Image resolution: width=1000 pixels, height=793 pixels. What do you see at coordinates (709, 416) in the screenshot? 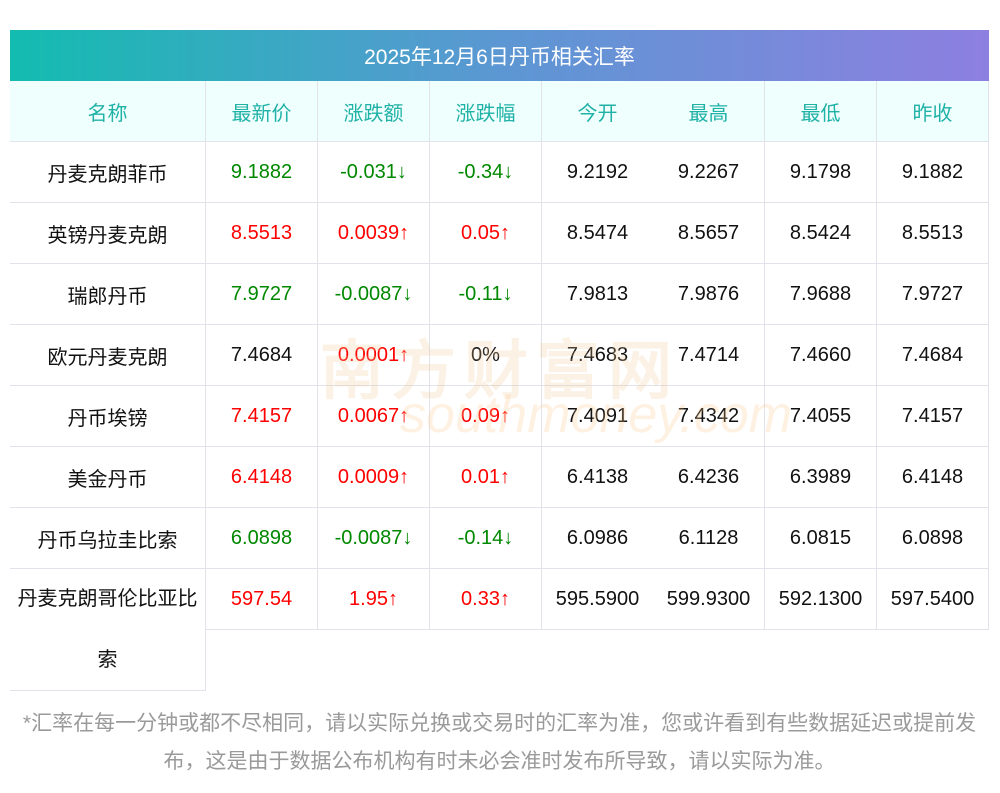
I see `cell-high: 7.4342` at bounding box center [709, 416].